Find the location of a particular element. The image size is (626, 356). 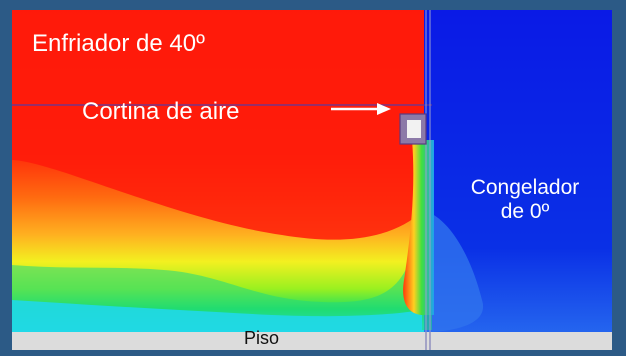

air-curtain-label: Cortina de aire is located at coordinates (161, 111).